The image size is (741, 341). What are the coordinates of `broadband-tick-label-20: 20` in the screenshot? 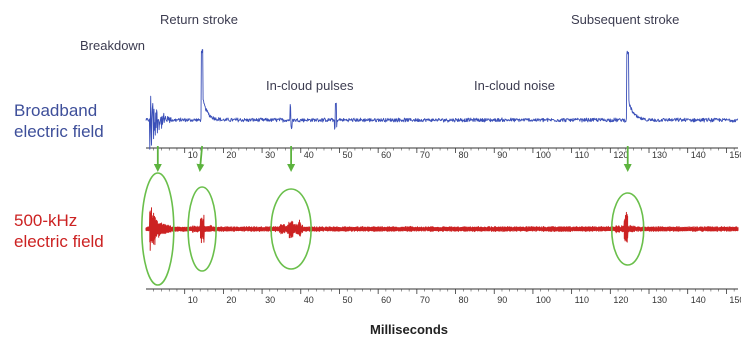 It's located at (231, 155).